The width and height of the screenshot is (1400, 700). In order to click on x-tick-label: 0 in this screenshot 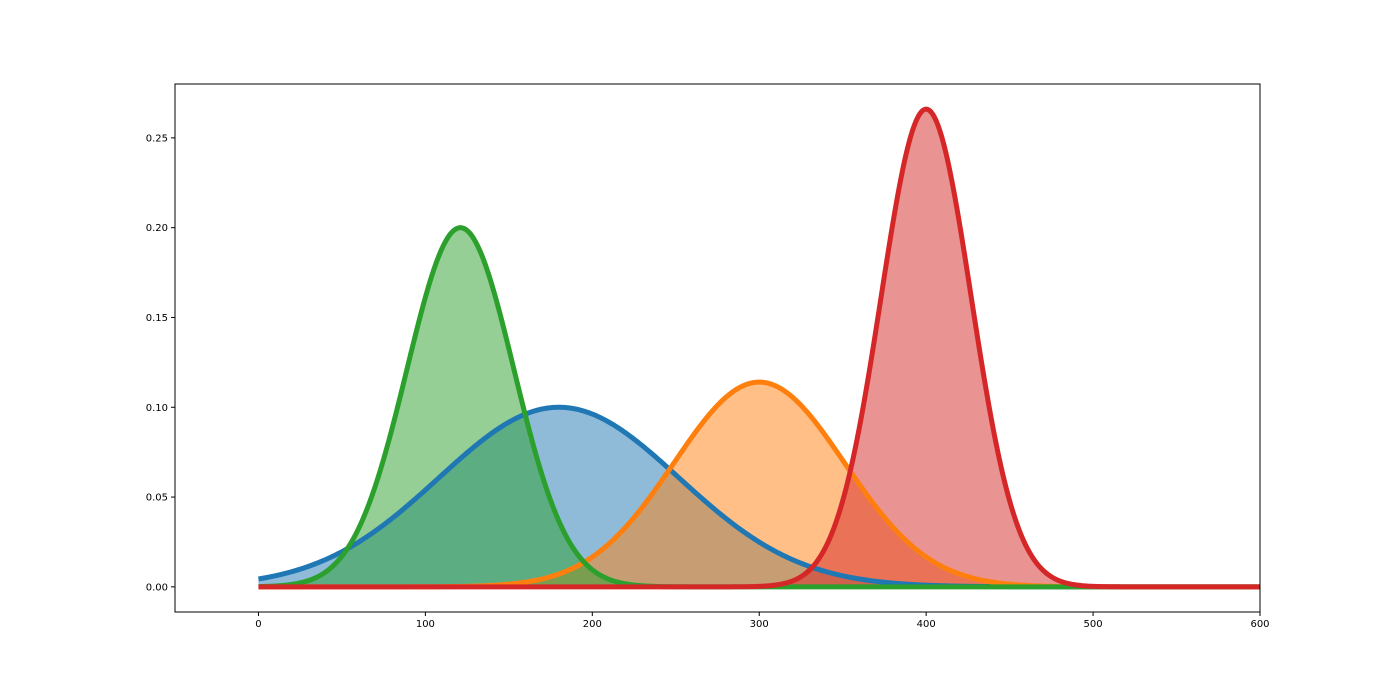, I will do `click(258, 624)`.